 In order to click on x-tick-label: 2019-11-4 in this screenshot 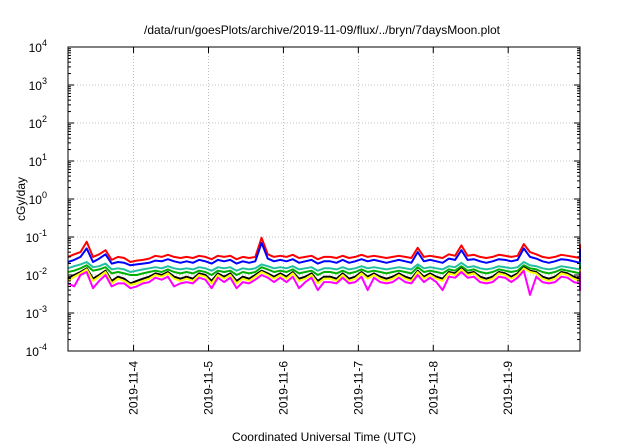, I will do `click(134, 388)`.